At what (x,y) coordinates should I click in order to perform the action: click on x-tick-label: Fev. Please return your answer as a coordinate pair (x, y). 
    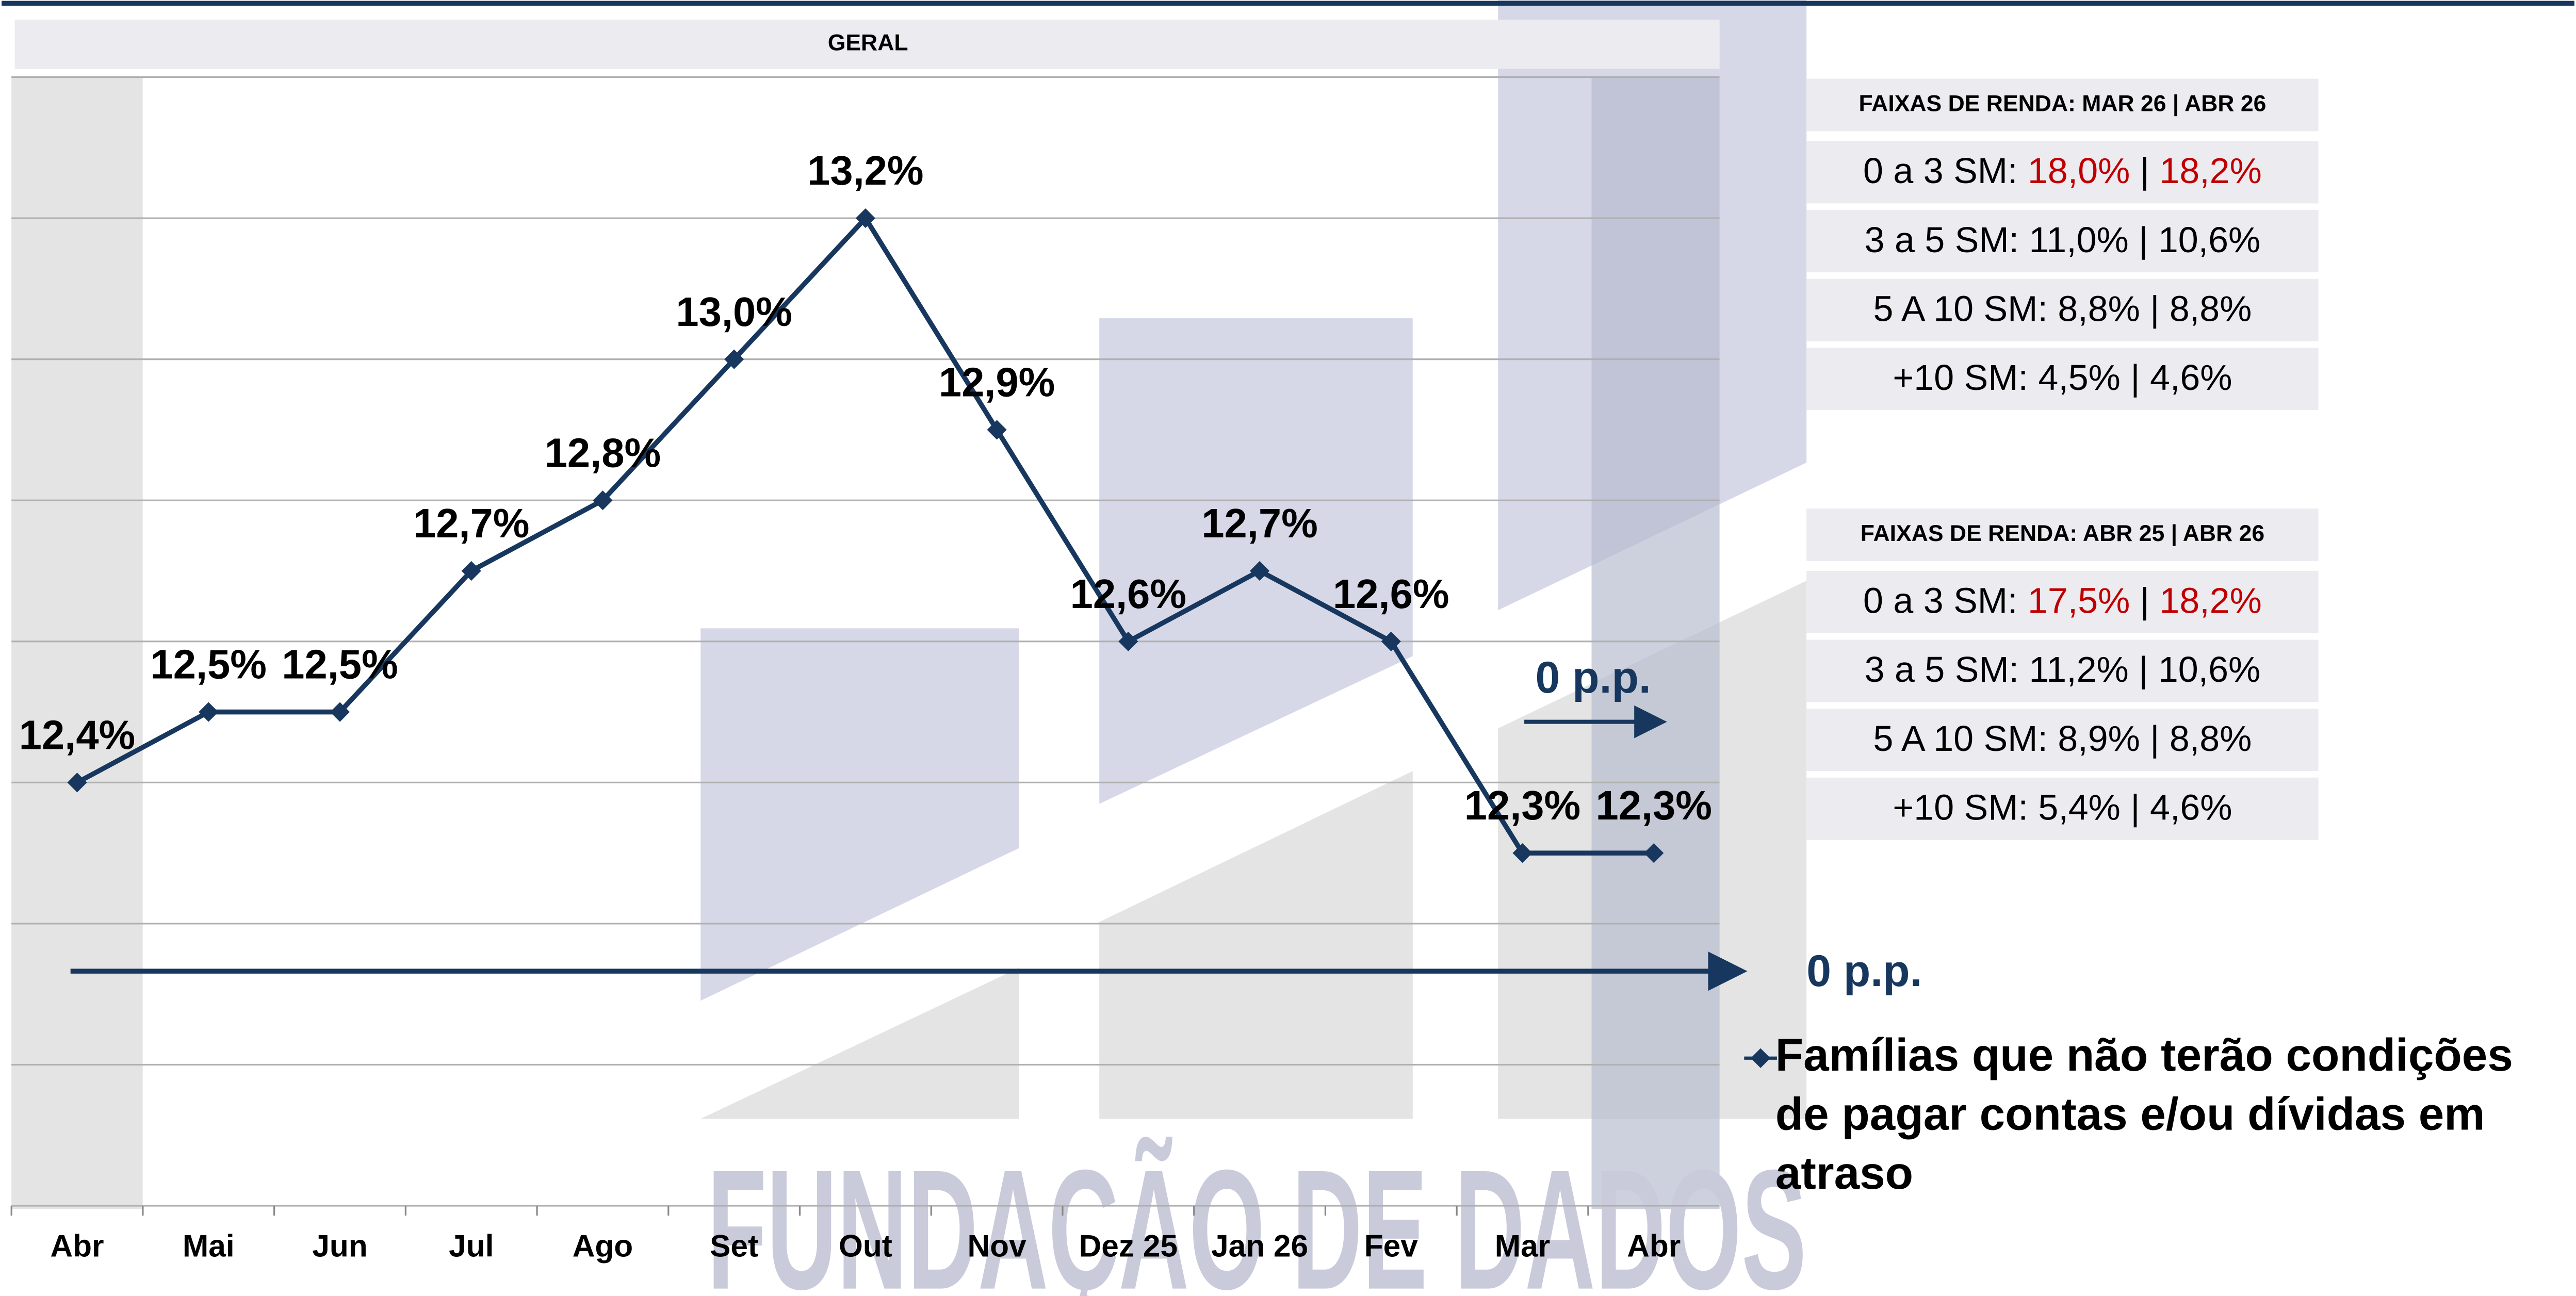
    Looking at the image, I should click on (1392, 1246).